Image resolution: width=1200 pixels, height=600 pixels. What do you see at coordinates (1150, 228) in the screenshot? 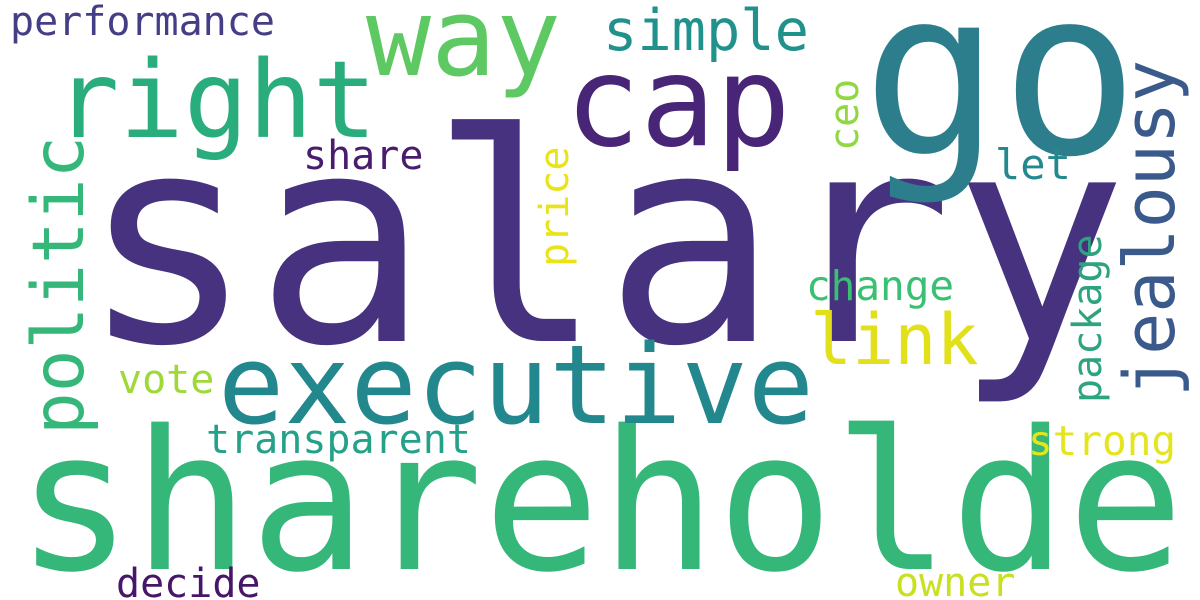
I see `word-jealousy: jealousy` at bounding box center [1150, 228].